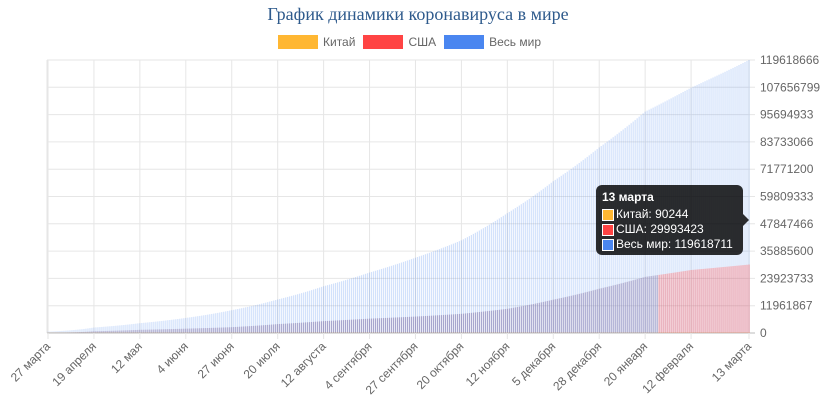  Describe the element at coordinates (399, 42) in the screenshot. I see `legend-item-usa: США` at that location.